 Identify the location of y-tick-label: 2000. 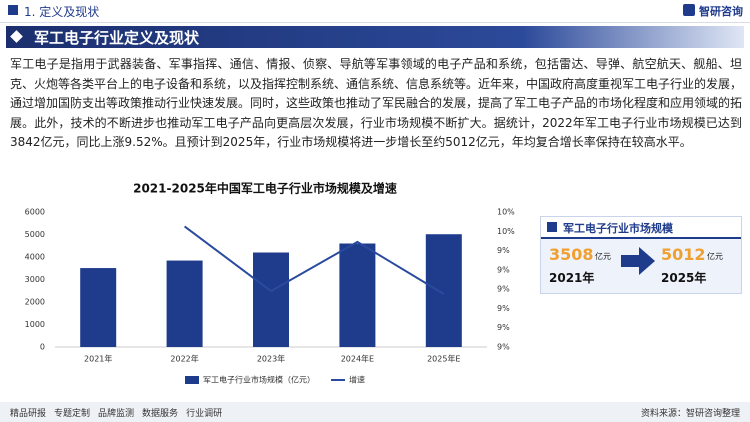
(35, 302).